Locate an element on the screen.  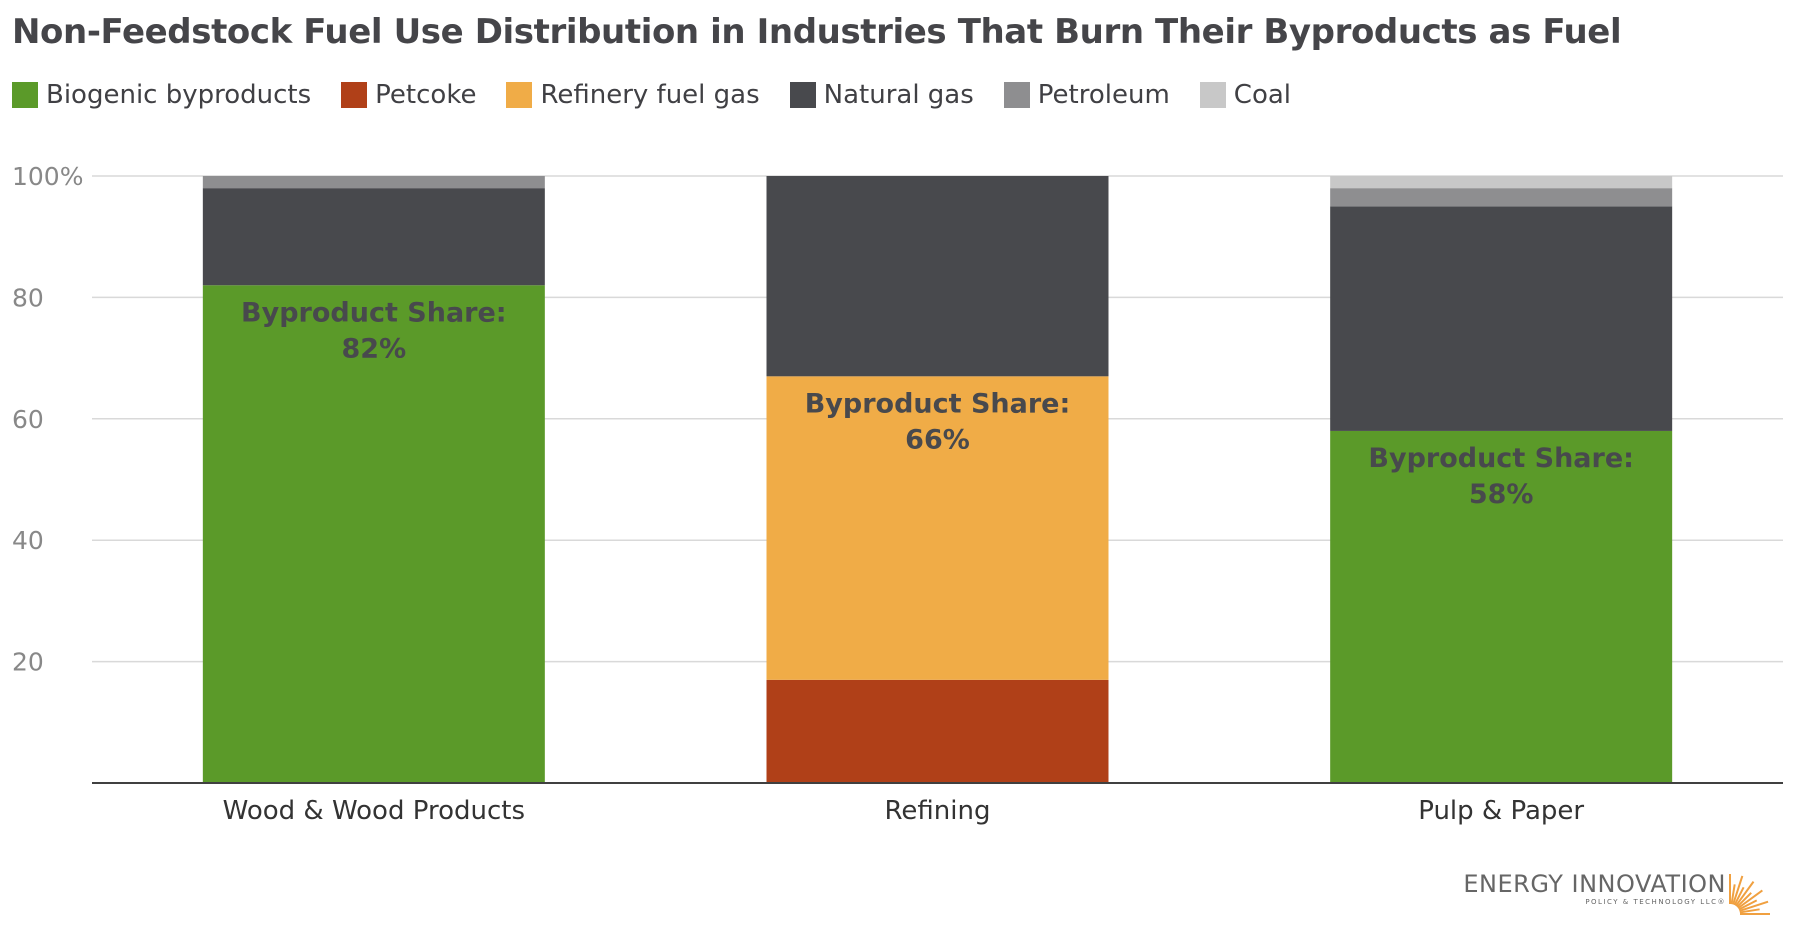
sunburst-icon is located at coordinates (1749, 894).